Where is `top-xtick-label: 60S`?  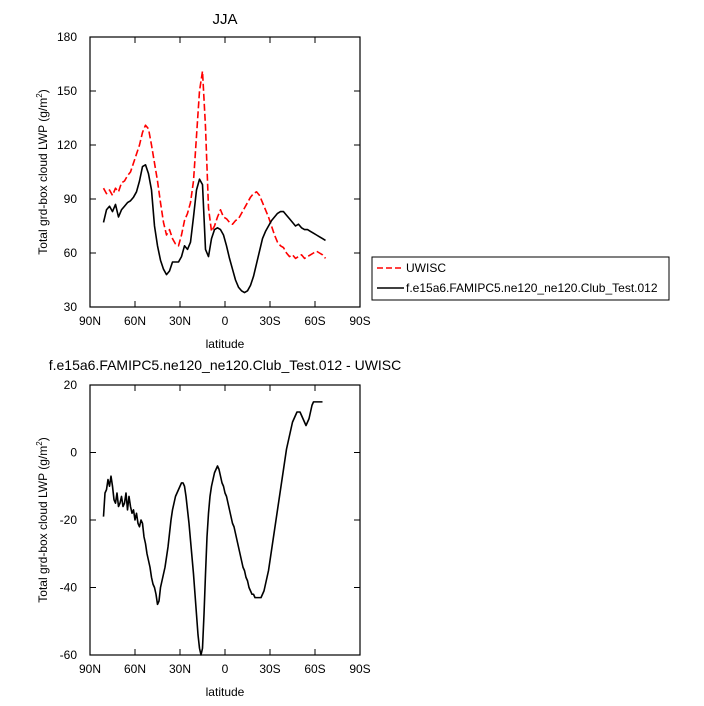
top-xtick-label: 60S is located at coordinates (314, 321).